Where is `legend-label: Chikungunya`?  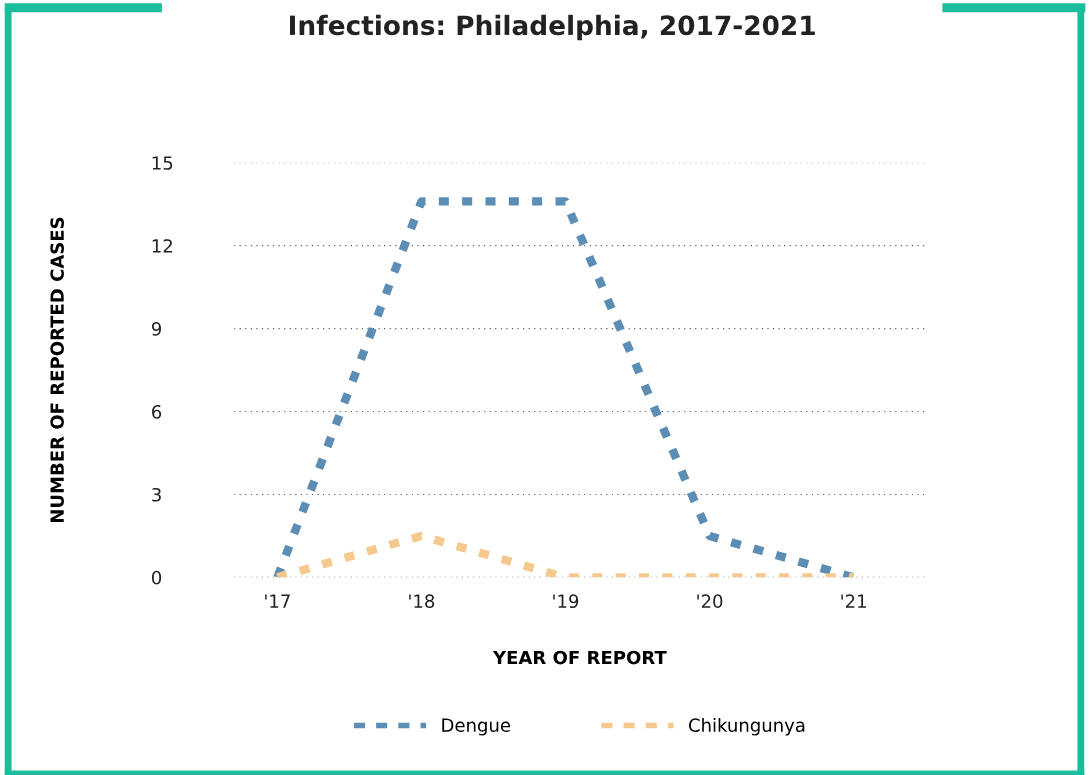 legend-label: Chikungunya is located at coordinates (746, 727).